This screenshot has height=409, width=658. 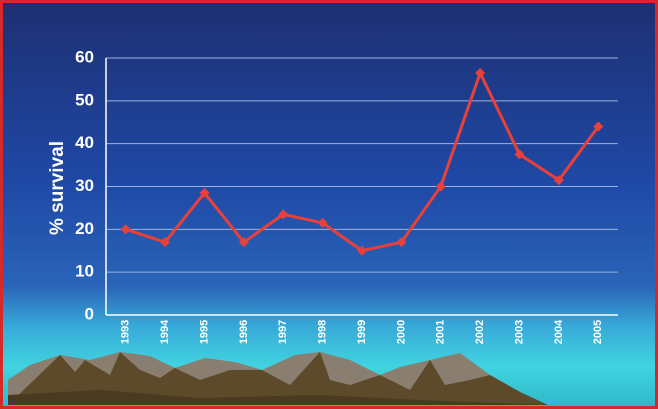 I want to click on x-tick-label: 1995, so click(x=204, y=332).